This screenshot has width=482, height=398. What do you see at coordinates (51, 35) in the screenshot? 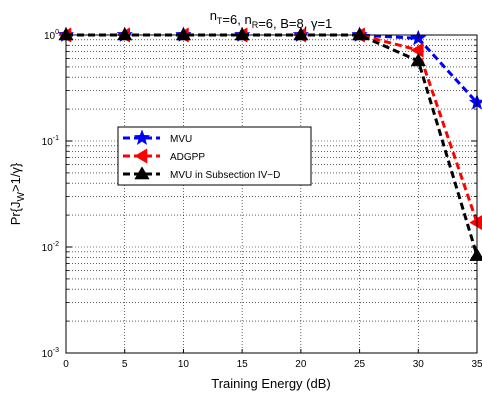
I see `y-tick-label: 10⁰` at bounding box center [51, 35].